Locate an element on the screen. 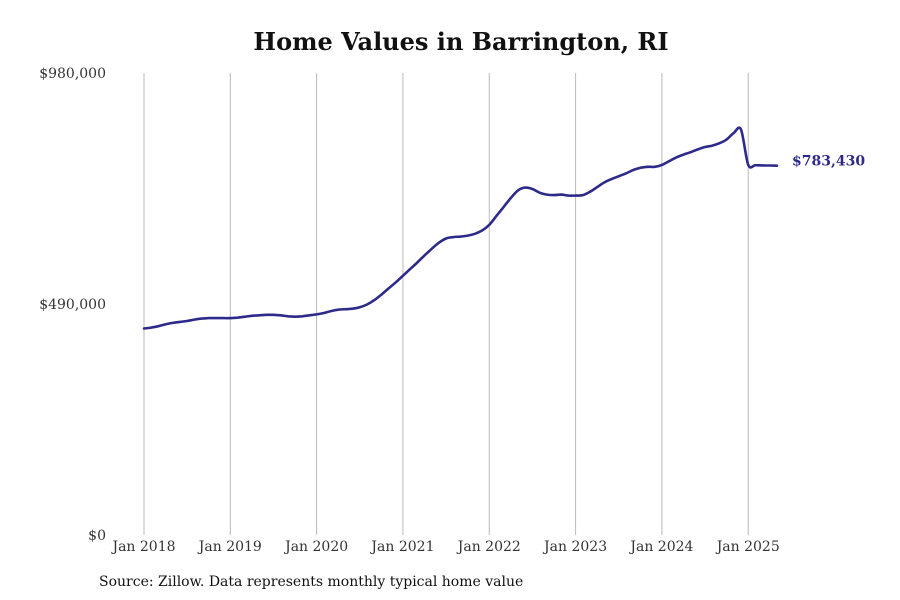 The image size is (900, 600). x-tick-label: Jan 2018 is located at coordinates (142, 547).